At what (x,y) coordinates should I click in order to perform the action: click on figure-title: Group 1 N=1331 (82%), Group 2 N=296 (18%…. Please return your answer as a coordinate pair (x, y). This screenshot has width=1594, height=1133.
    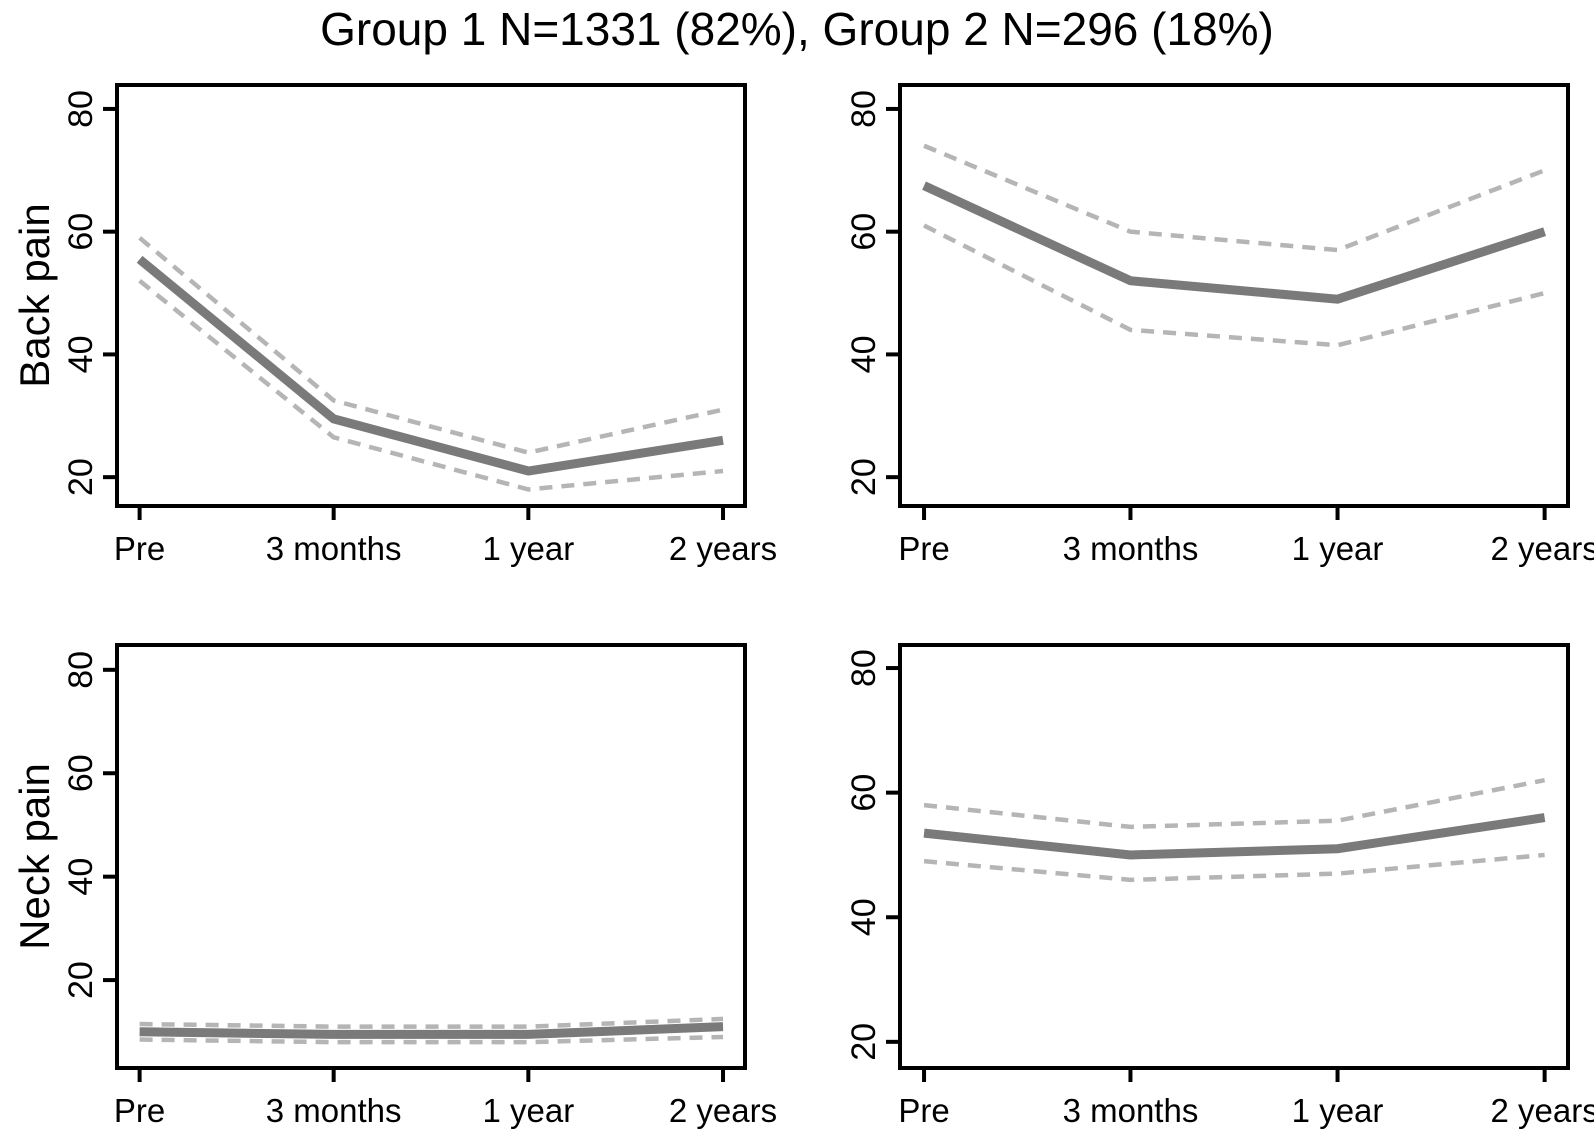
    Looking at the image, I should click on (797, 29).